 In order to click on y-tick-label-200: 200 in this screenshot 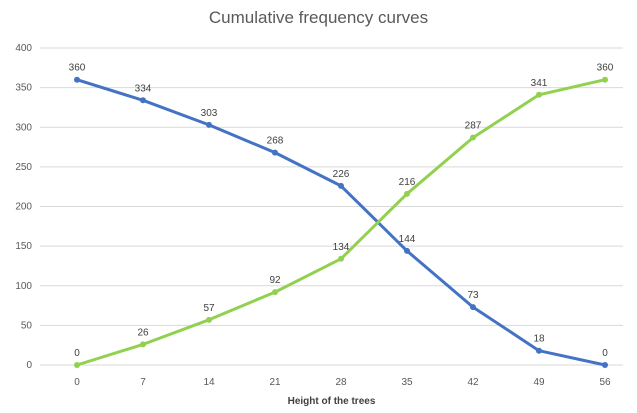, I will do `click(23, 207)`.